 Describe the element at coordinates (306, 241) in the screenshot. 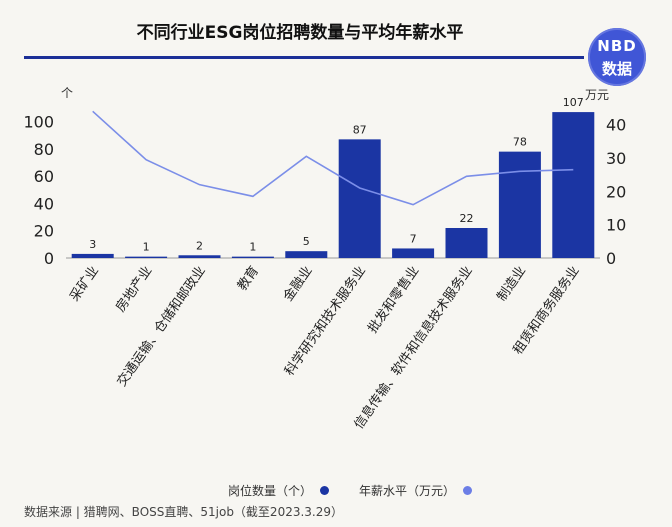

I see `bar-value-label: 5` at that location.